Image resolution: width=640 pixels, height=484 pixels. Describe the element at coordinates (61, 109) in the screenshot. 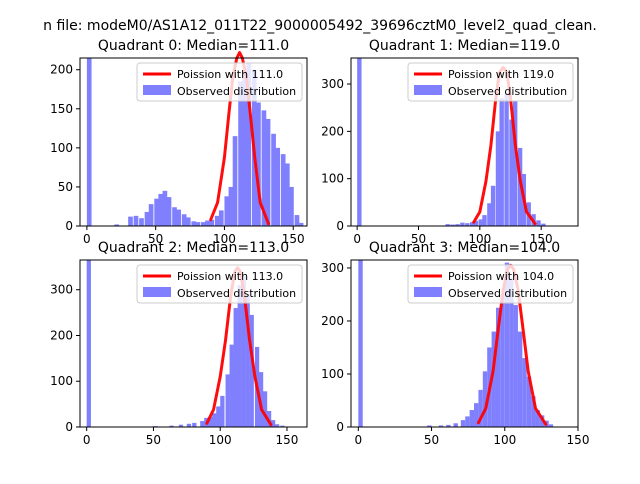

I see `y-tick-label: 150` at that location.